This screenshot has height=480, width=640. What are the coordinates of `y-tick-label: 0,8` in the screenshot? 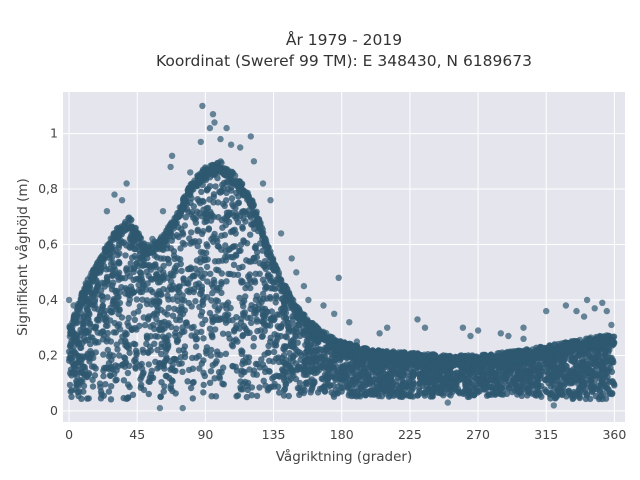 It's located at (48, 188).